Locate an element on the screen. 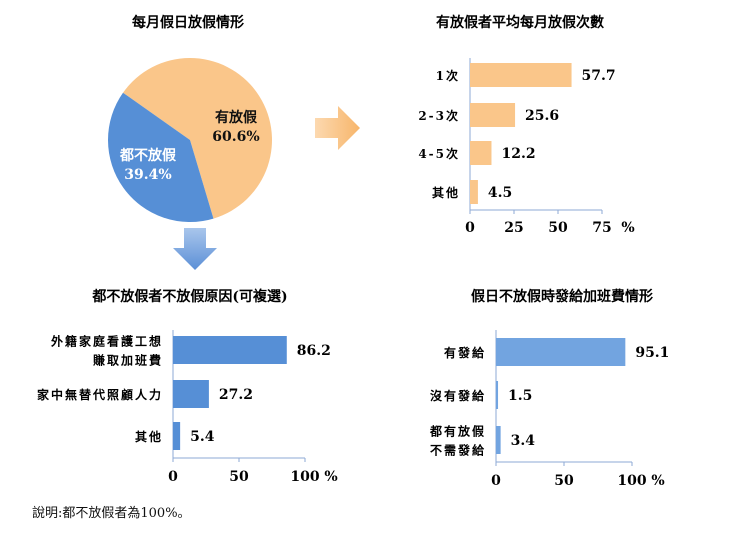 The width and height of the screenshot is (750, 537). footnote: 說明:都不放假者為100%。 is located at coordinates (111, 513).